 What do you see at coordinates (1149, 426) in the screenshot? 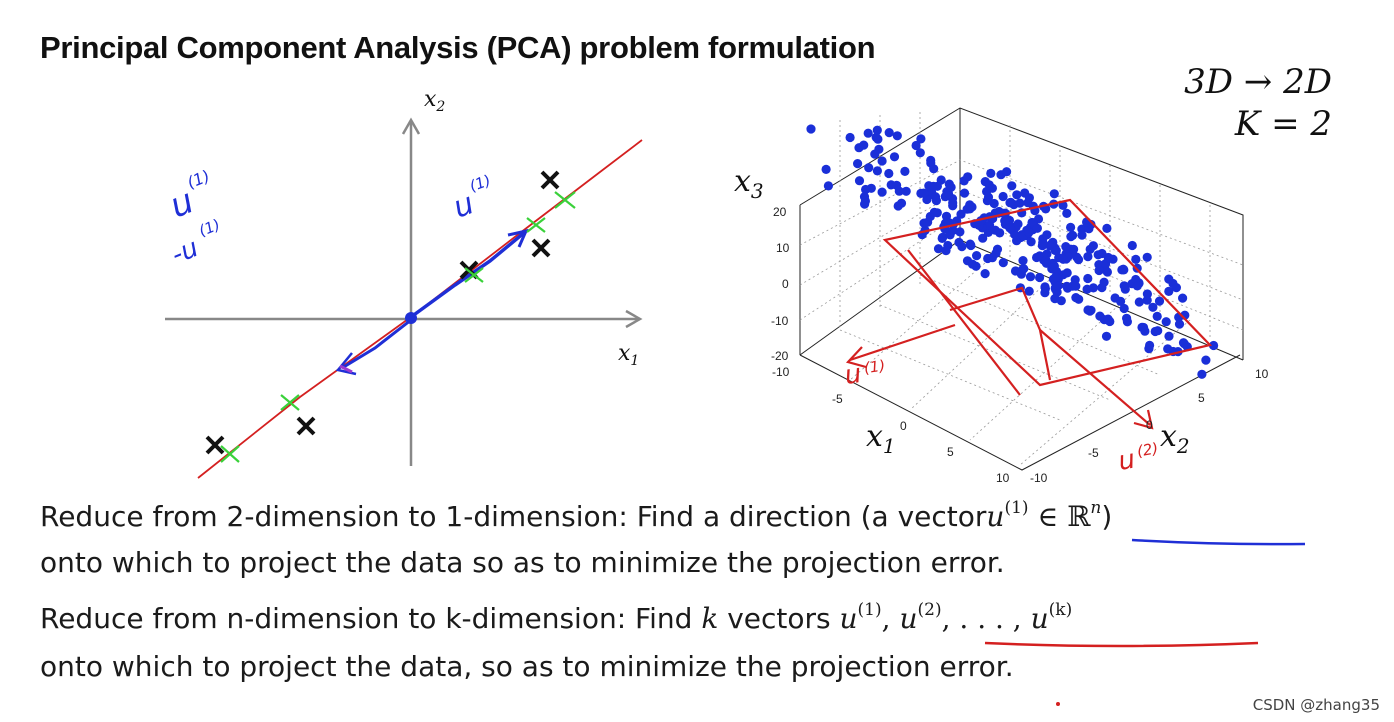
I see `x2-ticks: -10 -5 0 5 10` at bounding box center [1149, 426].